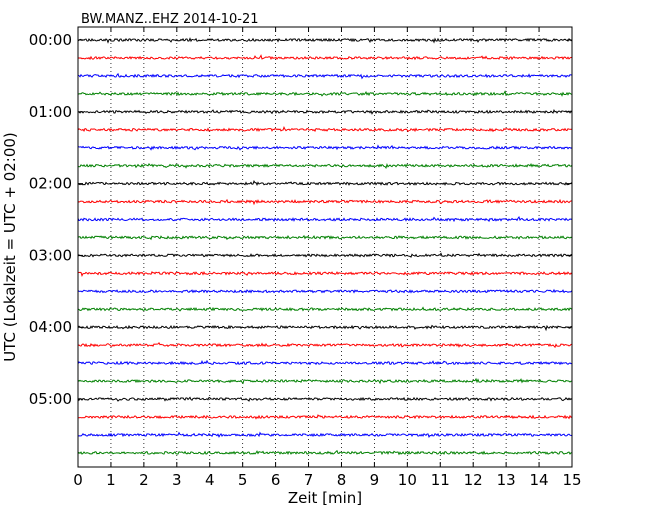 The height and width of the screenshot is (520, 650). I want to click on y-tick-label: 01:00, so click(50, 112).